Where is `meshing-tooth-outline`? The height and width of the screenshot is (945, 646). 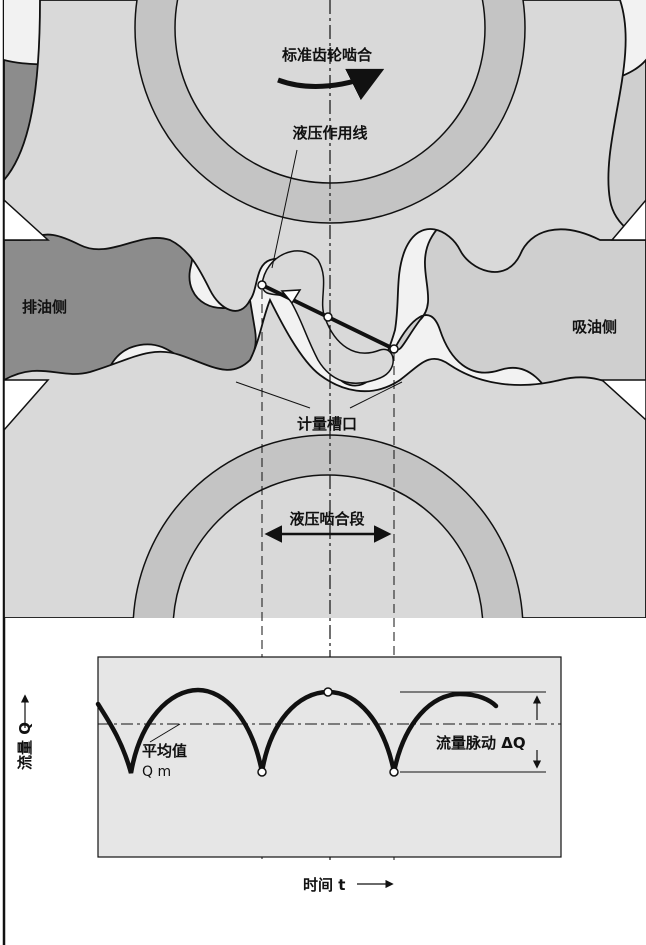 meshing-tooth-outline is located at coordinates (327, 317).